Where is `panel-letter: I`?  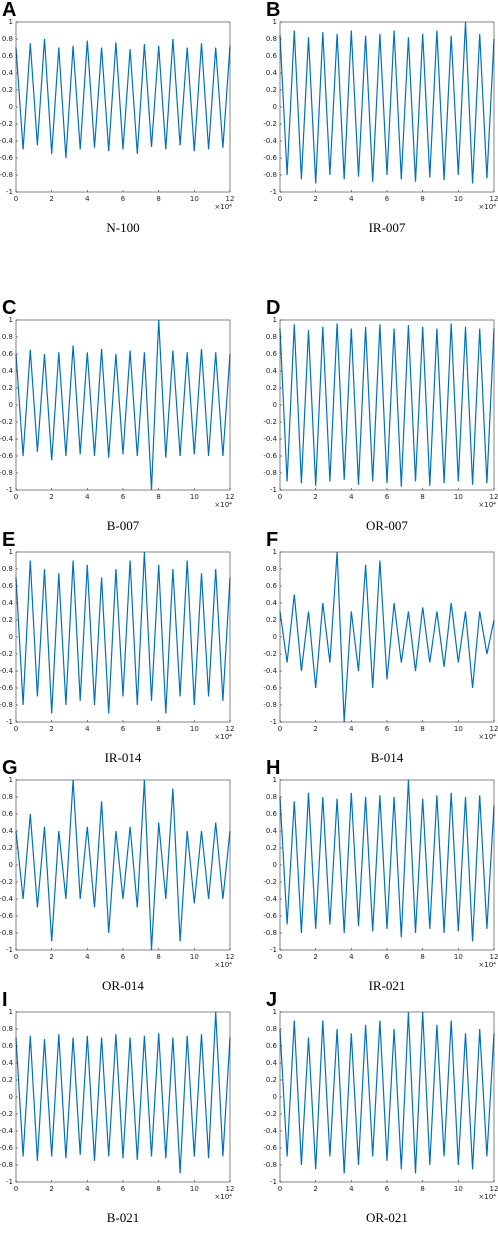
panel-letter: I is located at coordinates (5, 1000).